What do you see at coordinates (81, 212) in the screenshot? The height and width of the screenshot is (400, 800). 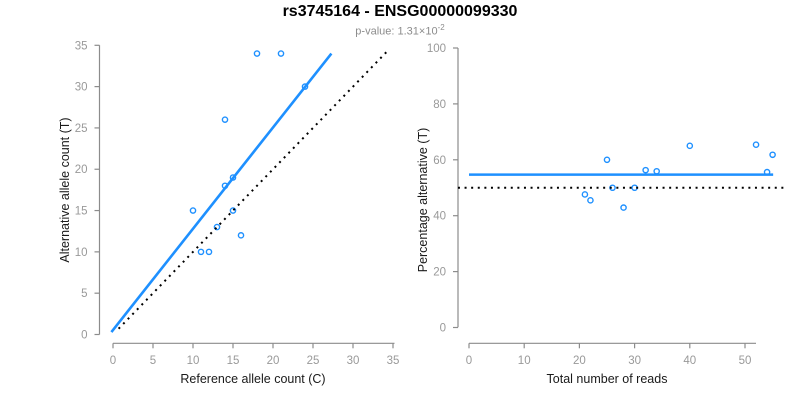 I see `y-tick-label: 15` at bounding box center [81, 212].